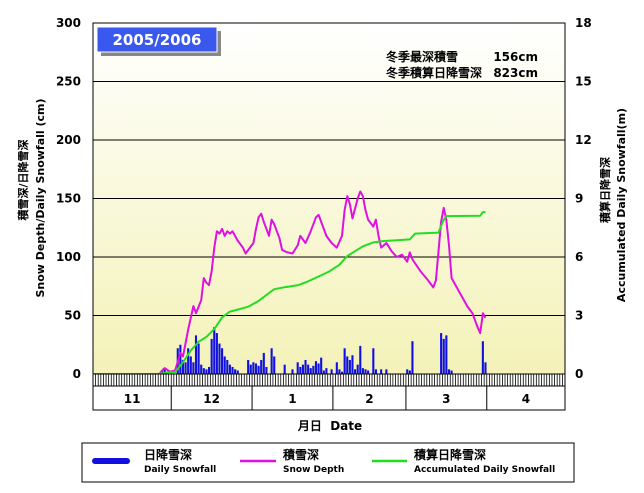  What do you see at coordinates (68, 257) in the screenshot?
I see `left-tick-label: 100` at bounding box center [68, 257].